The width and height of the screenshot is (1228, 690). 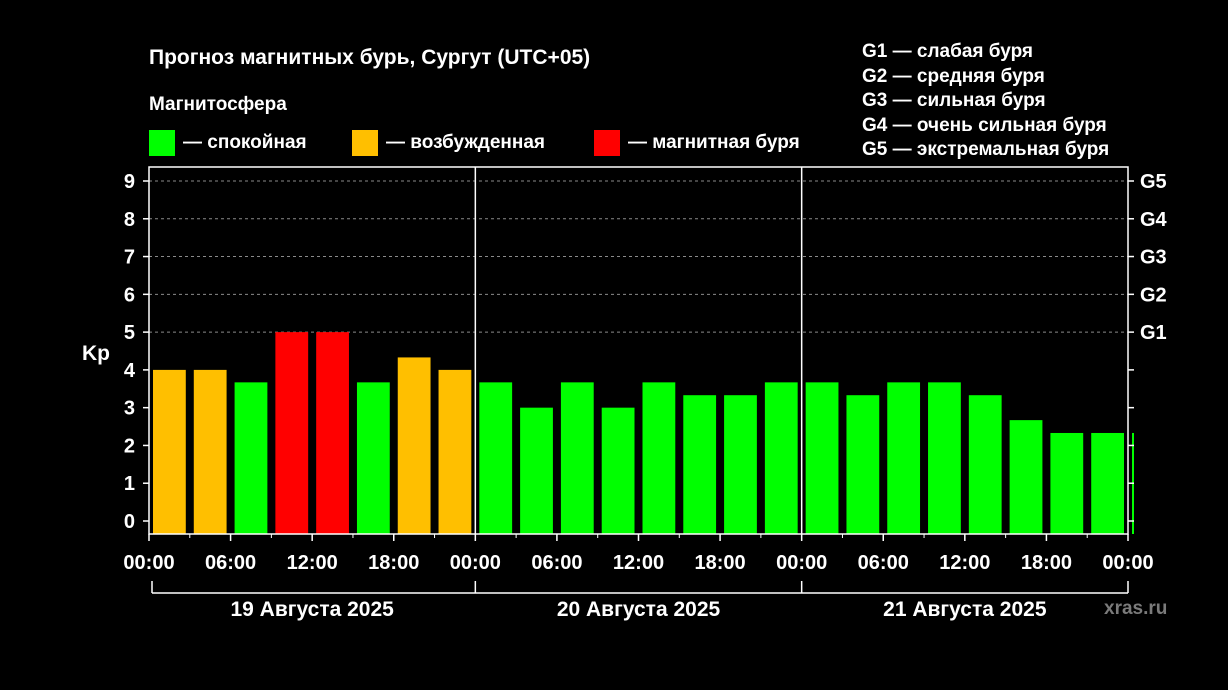 What do you see at coordinates (365, 143) in the screenshot?
I see `legend-swatch-active` at bounding box center [365, 143].